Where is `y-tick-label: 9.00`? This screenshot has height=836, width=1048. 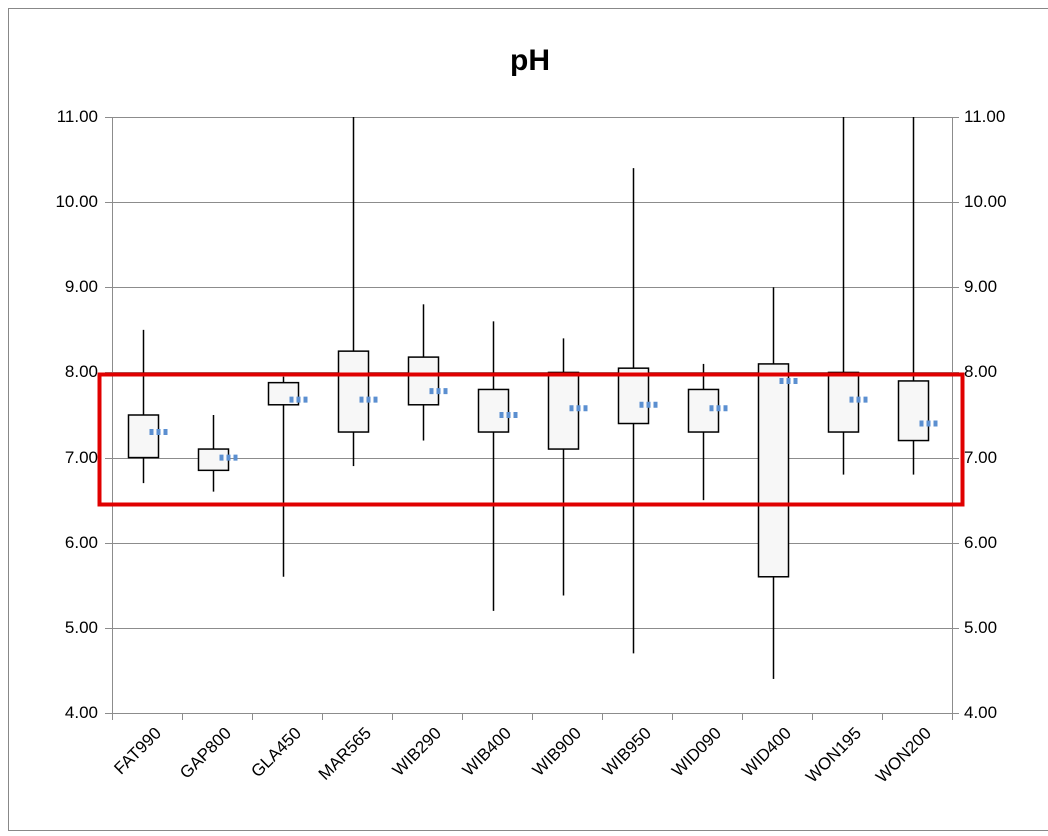
y-tick-label: 9.00 is located at coordinates (81, 286).